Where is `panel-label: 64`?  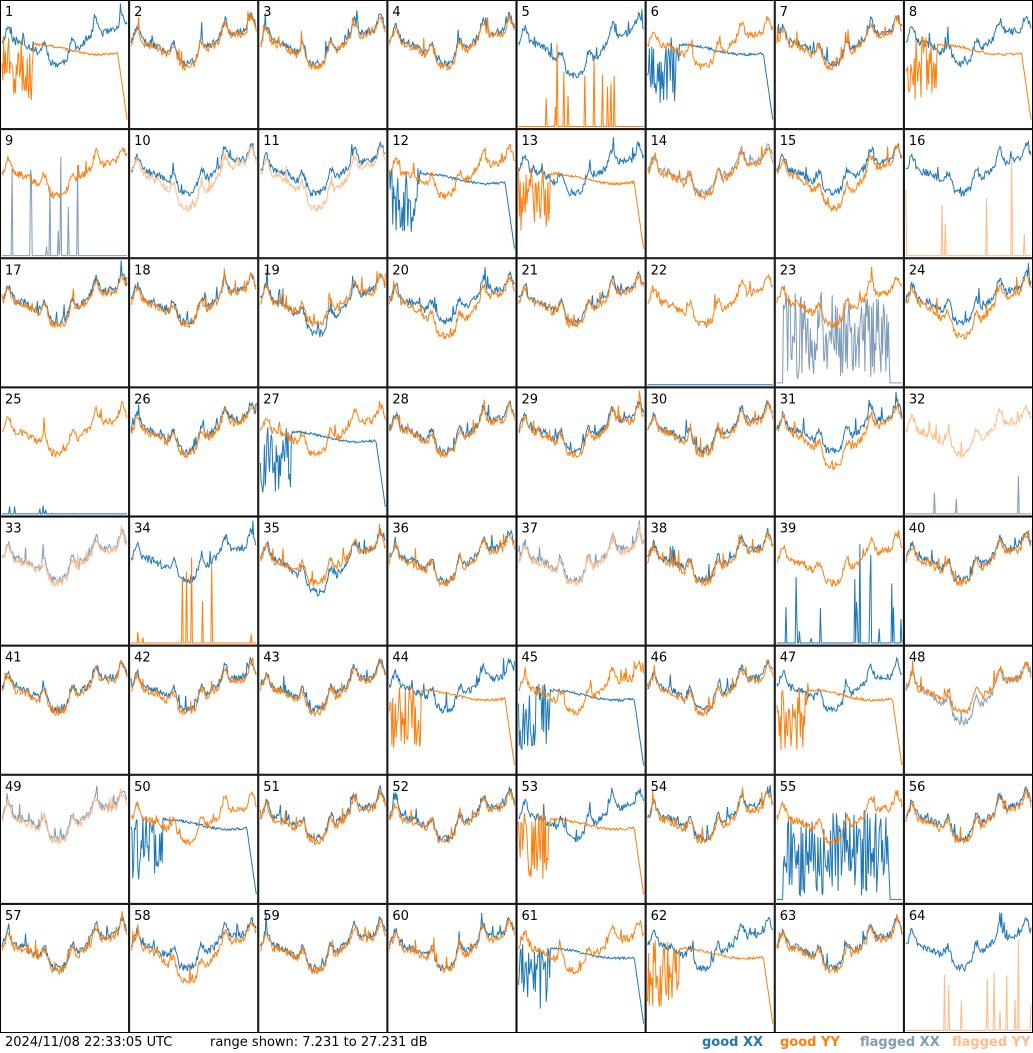 panel-label: 64 is located at coordinates (917, 916).